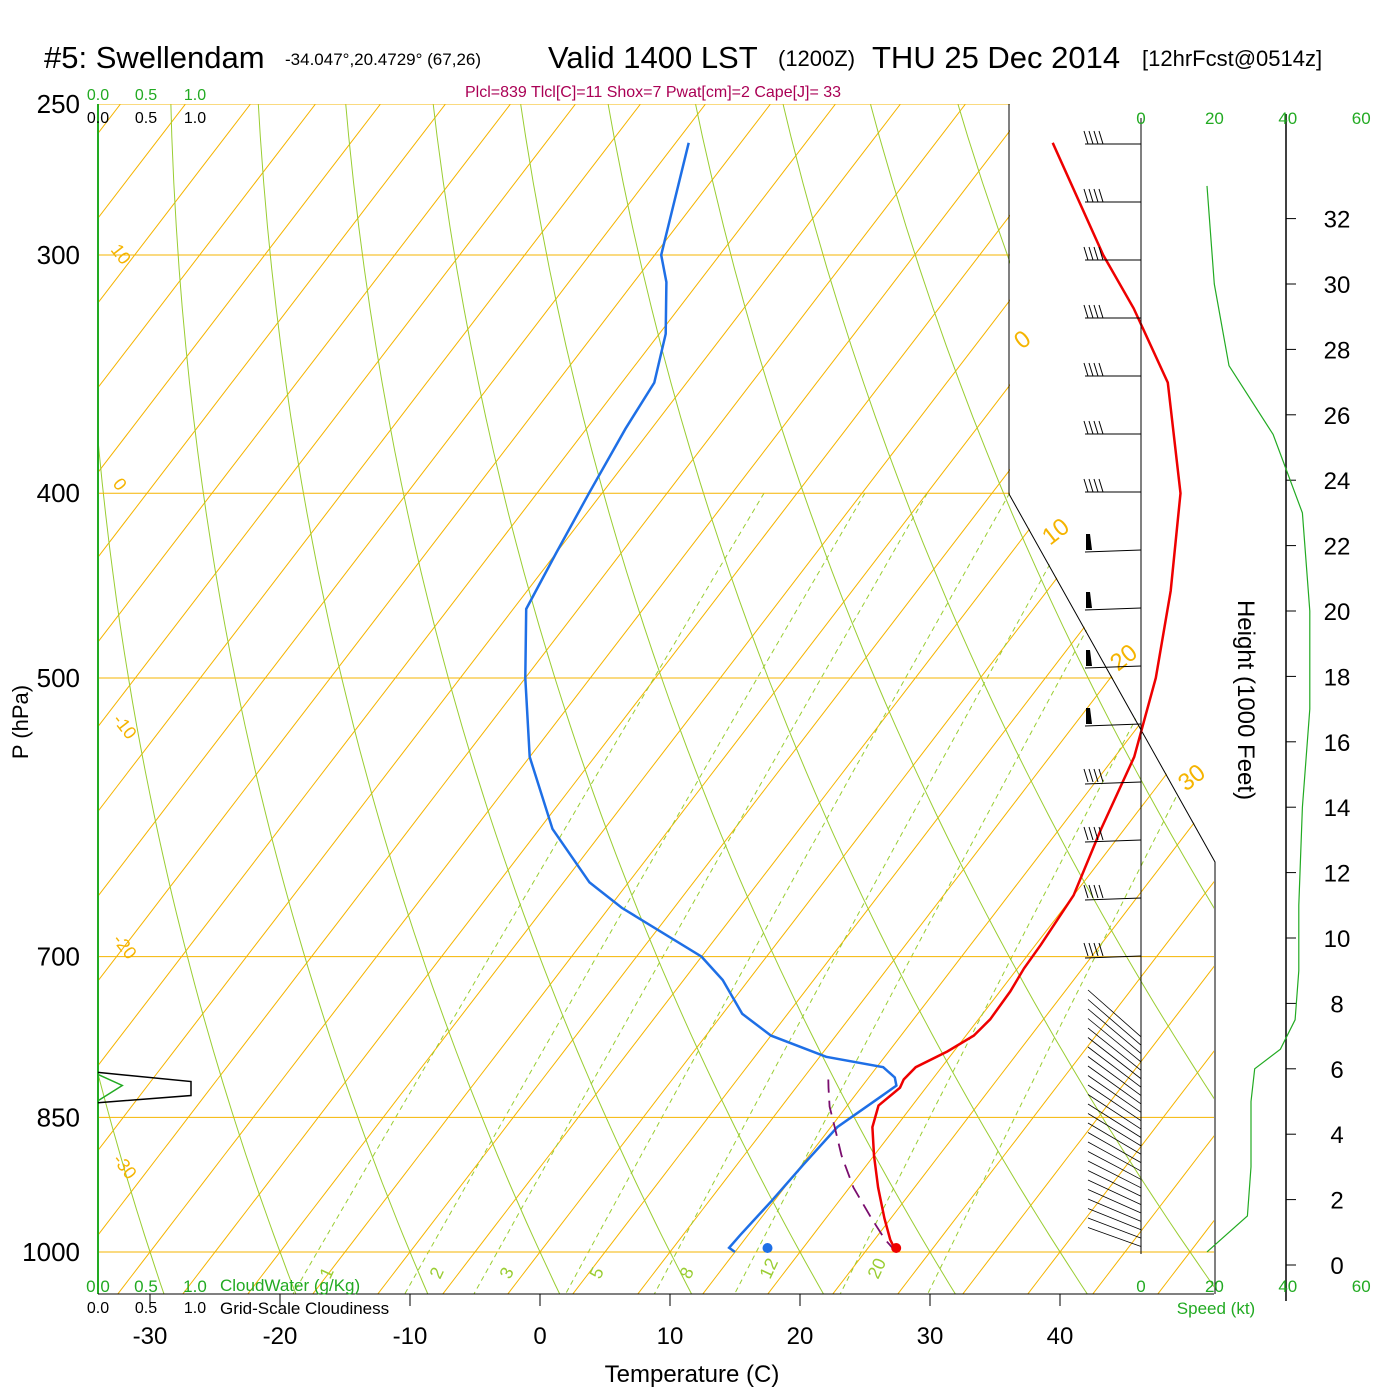  What do you see at coordinates (144, 1087) in the screenshot?
I see `cloud-panel` at bounding box center [144, 1087].